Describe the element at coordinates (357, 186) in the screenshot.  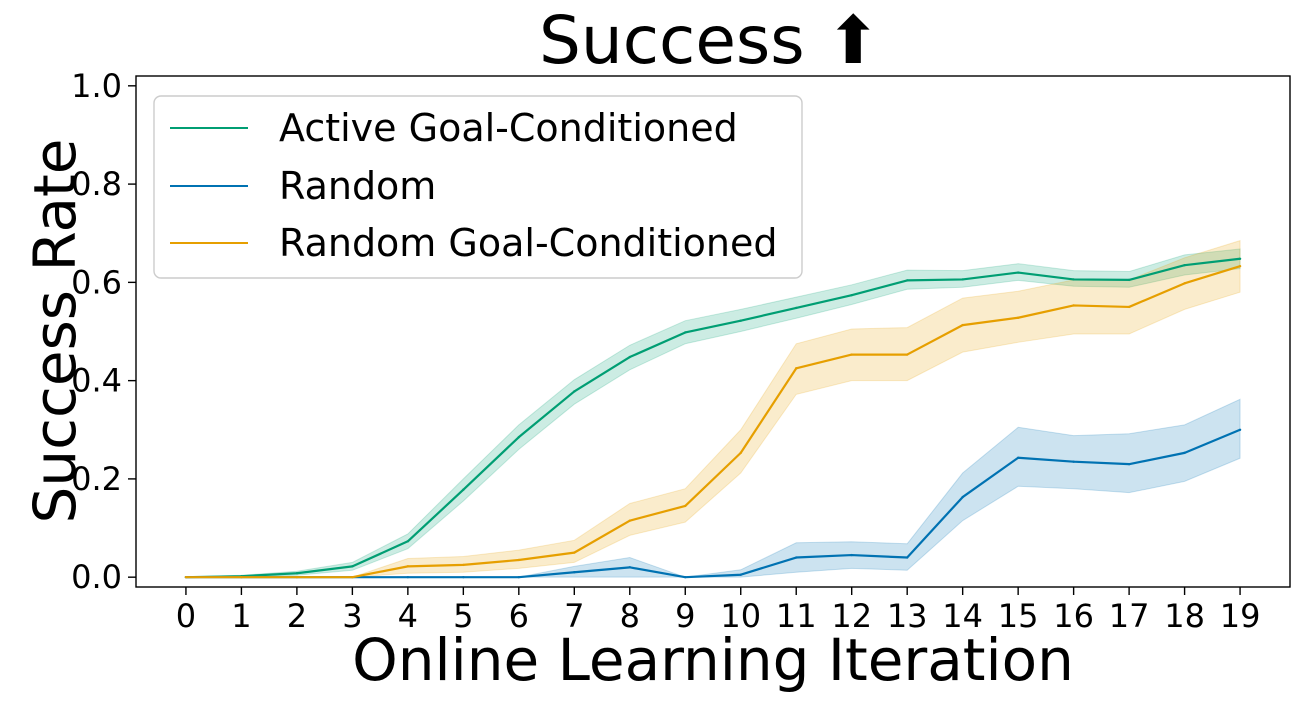
I see `legend-label-random: Random` at that location.